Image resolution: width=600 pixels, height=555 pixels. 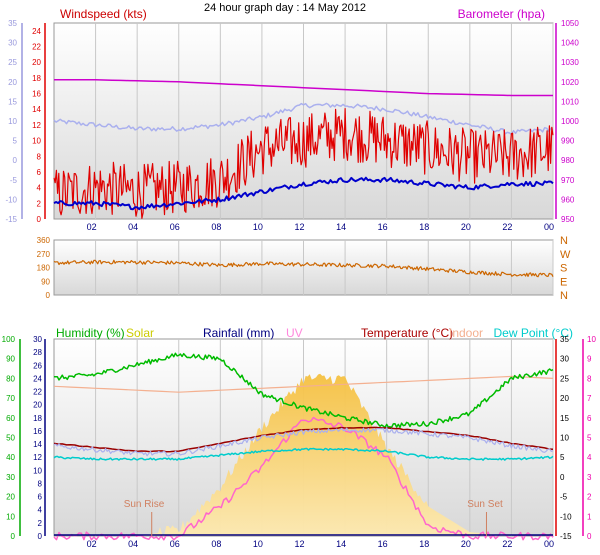 I want to click on far-left-tick: 10, so click(x=12, y=121).